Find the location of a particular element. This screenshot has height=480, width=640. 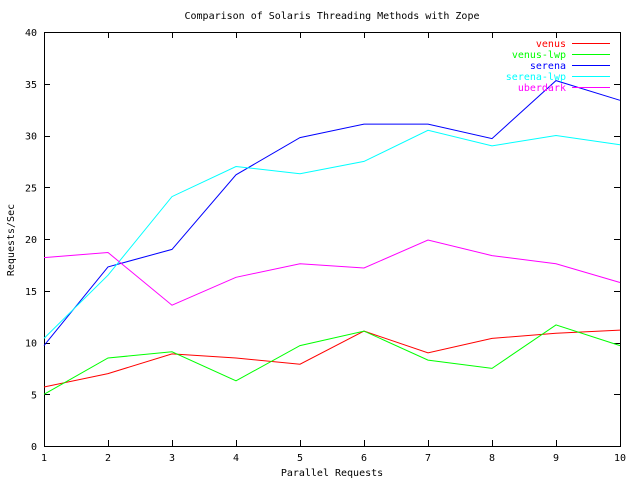

x-tick-label: 8 is located at coordinates (492, 458).